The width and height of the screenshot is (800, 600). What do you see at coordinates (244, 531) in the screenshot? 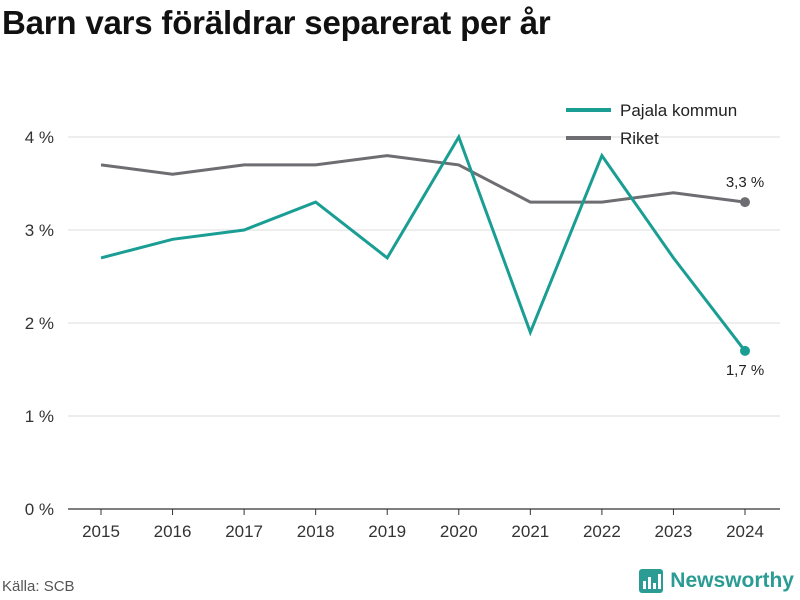
I see `x-tick-label: 2017` at bounding box center [244, 531].